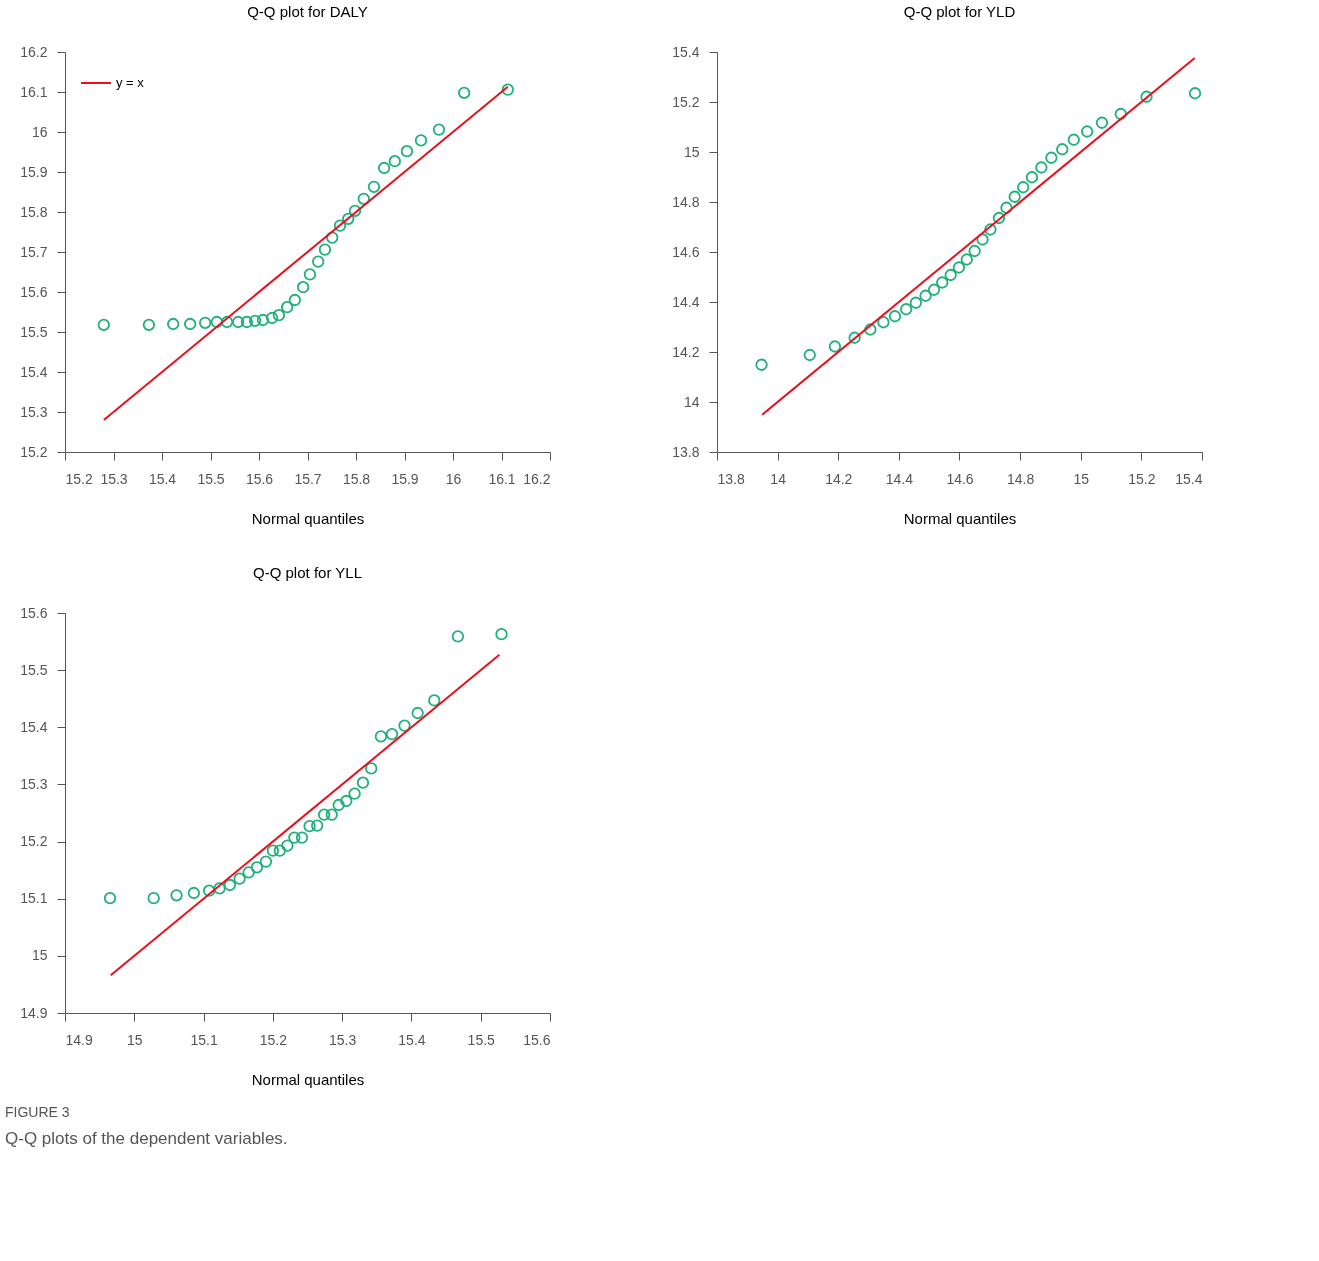 This screenshot has height=1261, width=1319. I want to click on x-tick-label: 14.8, so click(1021, 478).